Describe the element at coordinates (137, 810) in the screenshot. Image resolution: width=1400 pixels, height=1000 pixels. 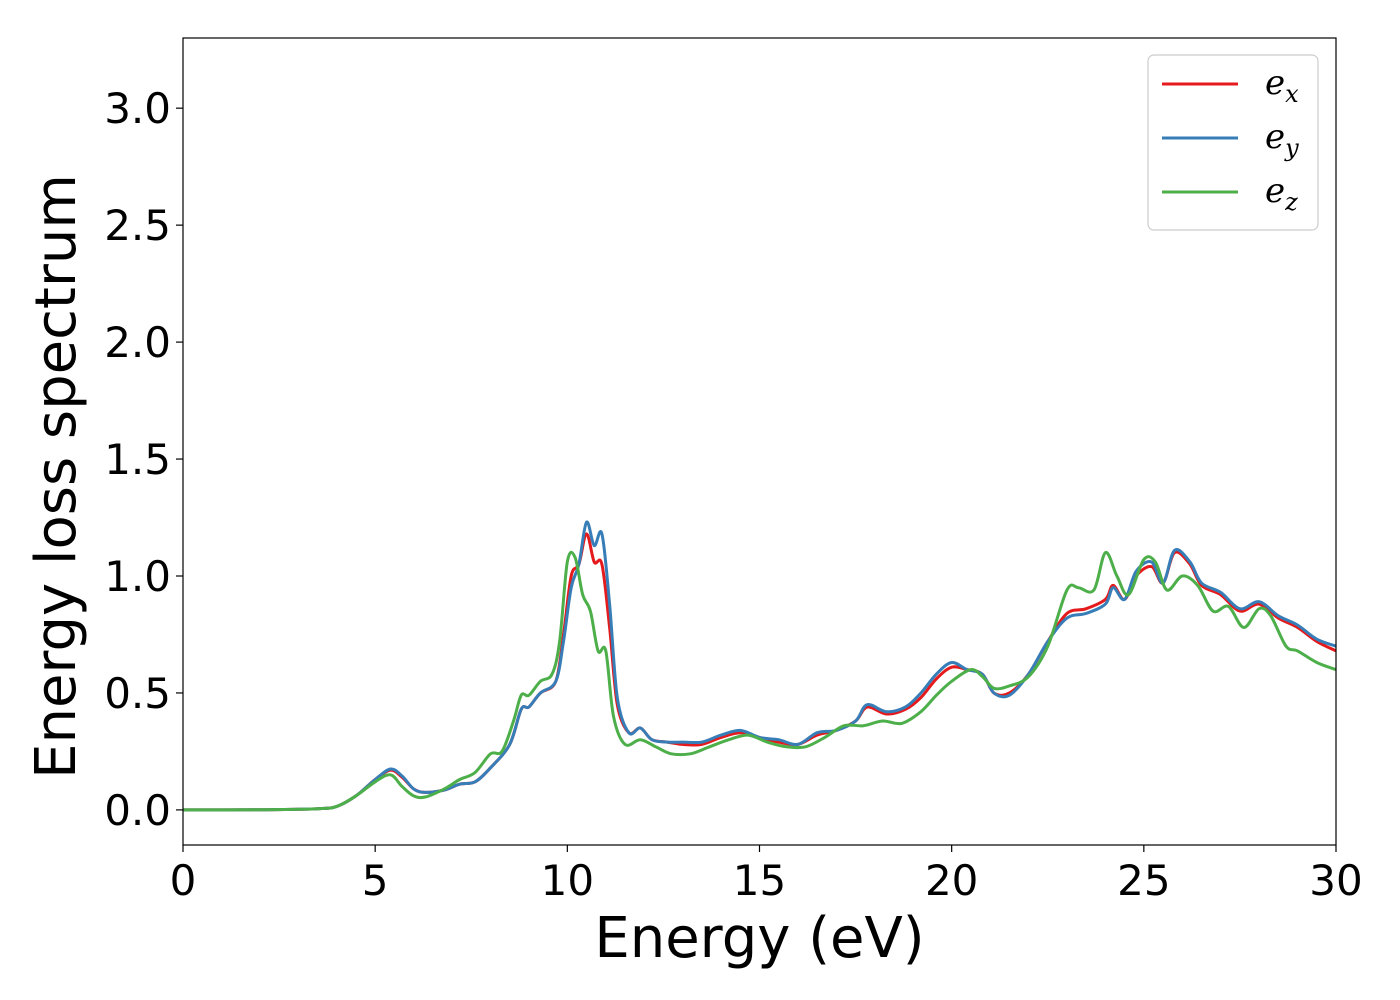
I see `y-tick-label: 0.0` at that location.